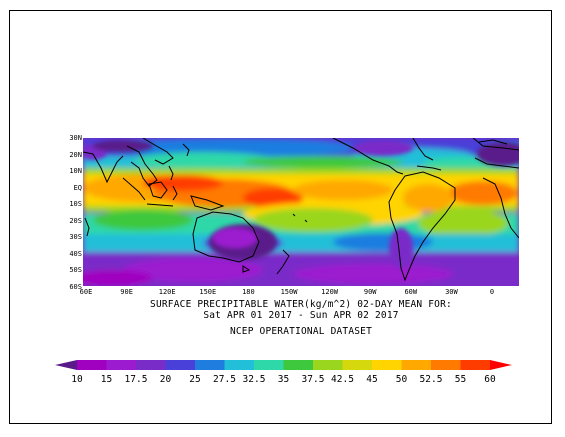 The image size is (565, 437). What do you see at coordinates (370, 292) in the screenshot?
I see `longitude-label: 90W` at bounding box center [370, 292].